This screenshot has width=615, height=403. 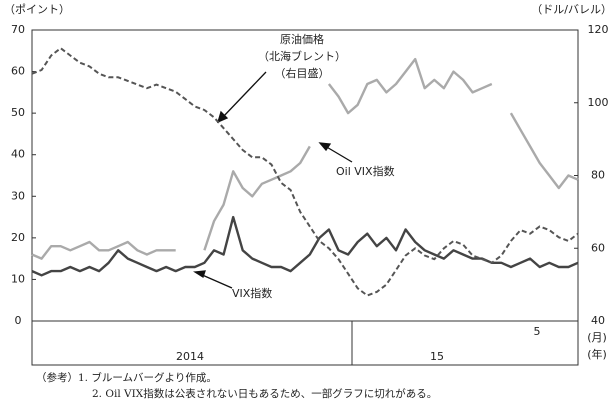 I want to click on y-tick-label: 70, so click(x=18, y=29).